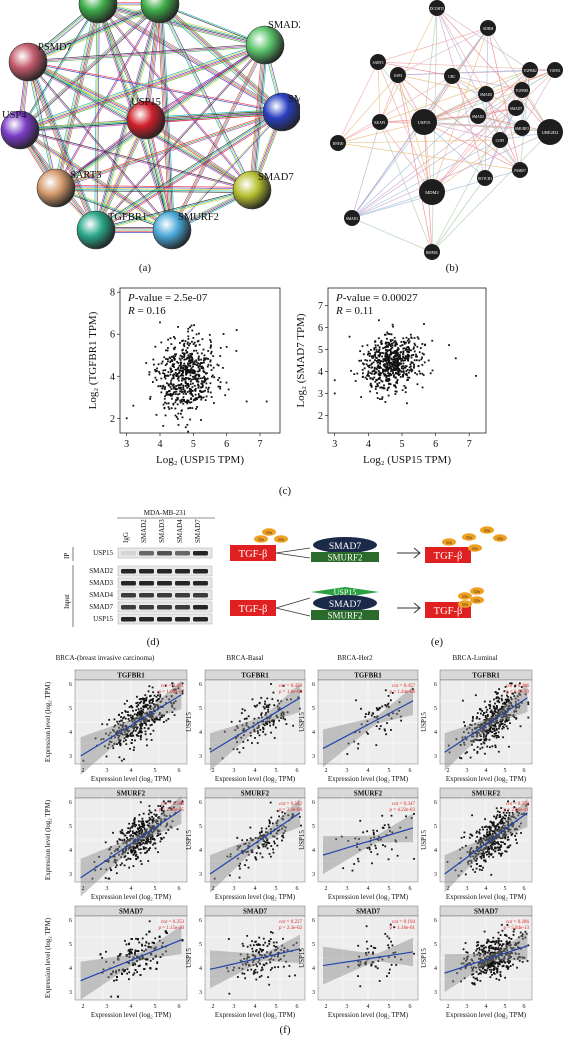 Image resolution: width=570 pixels, height=1040 pixels. I want to click on column-title: BRCA-Basal, so click(245, 658).